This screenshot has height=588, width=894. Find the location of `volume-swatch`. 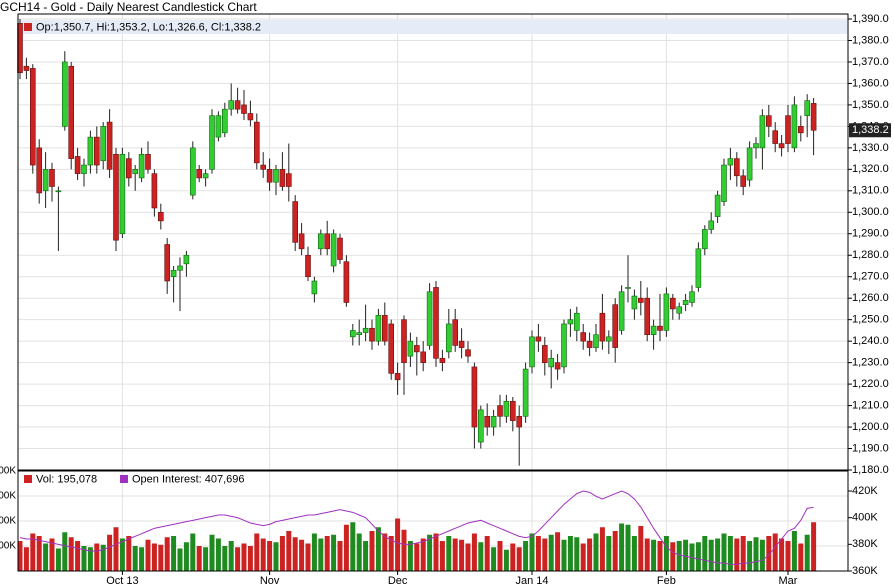

volume-swatch is located at coordinates (28, 479).